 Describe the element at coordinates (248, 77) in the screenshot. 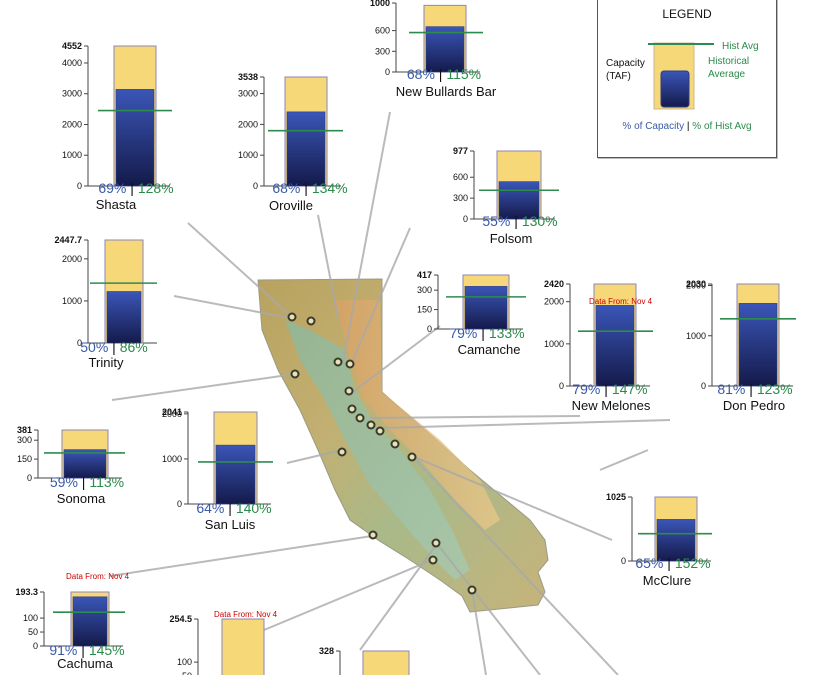

I see `oroville-tick-label: 3538` at that location.